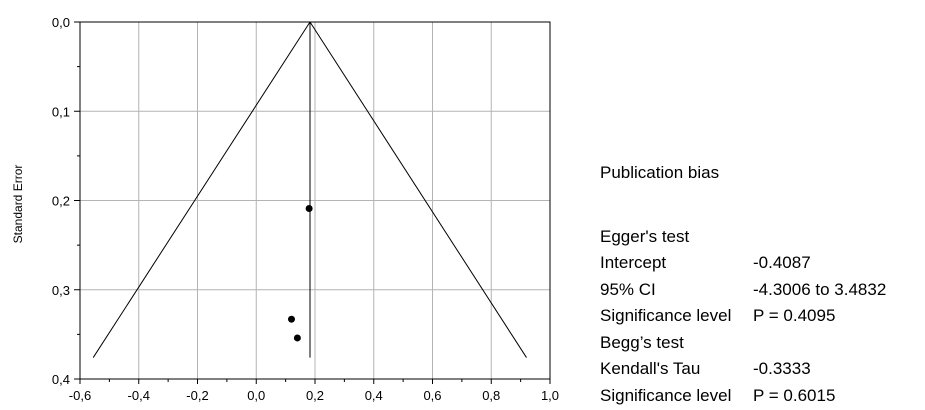 Image resolution: width=925 pixels, height=410 pixels. What do you see at coordinates (743, 263) in the screenshot?
I see `intercept-row: Intercept -0.4087` at bounding box center [743, 263].